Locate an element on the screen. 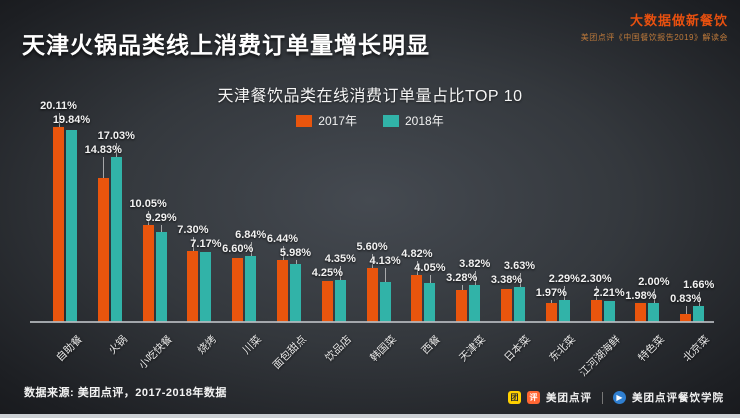  category-label-江河湖海鲜: 江河湖海鲜 is located at coordinates (599, 356).